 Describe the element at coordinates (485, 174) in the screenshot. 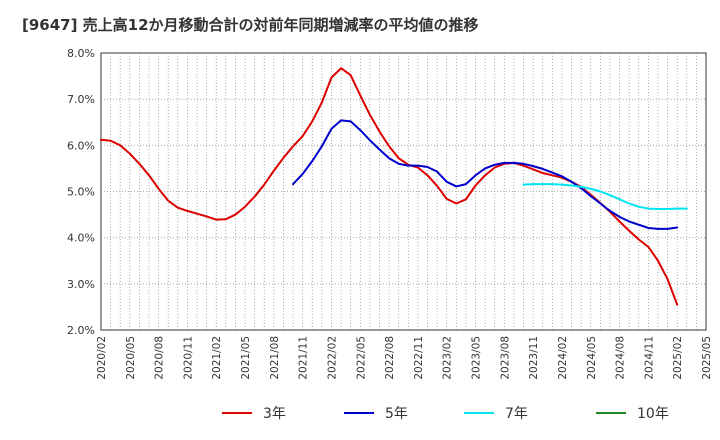

I see `series-line-5年` at that location.